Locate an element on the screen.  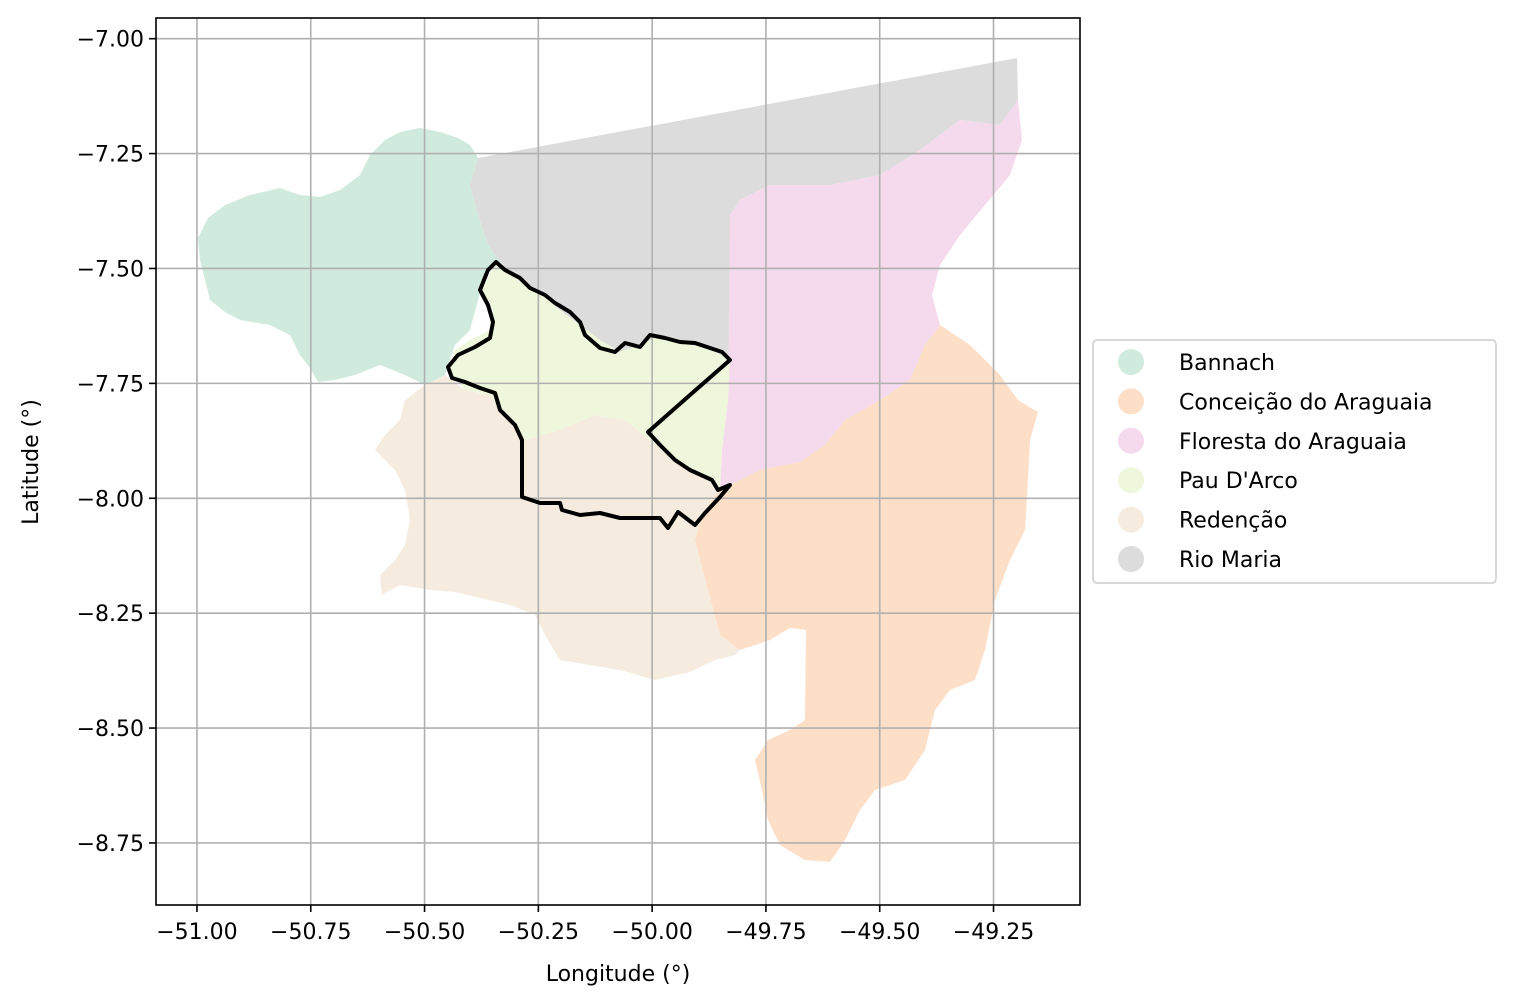
legend-label: Floresta do Araguaia is located at coordinates (1293, 442).